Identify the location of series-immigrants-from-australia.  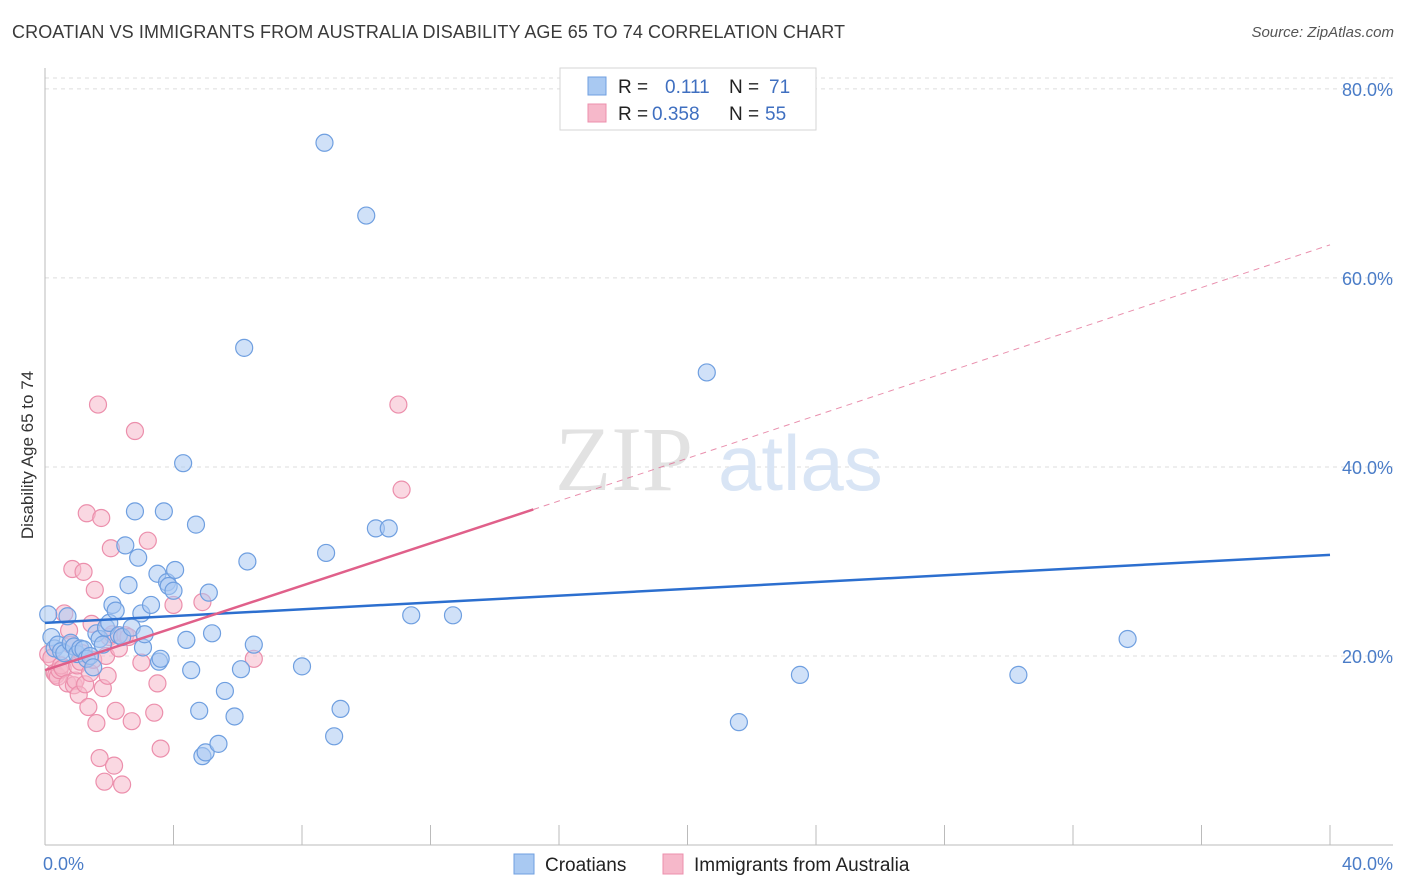
(225, 594).